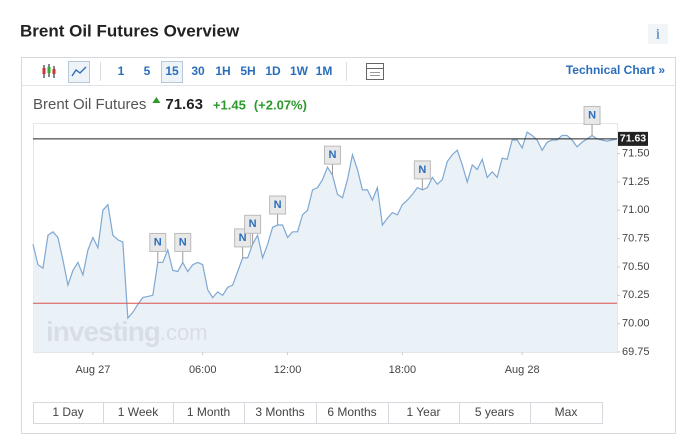 Image resolution: width=684 pixels, height=443 pixels. What do you see at coordinates (280, 104) in the screenshot?
I see `quote-change-percent: (+2.07%)` at bounding box center [280, 104].